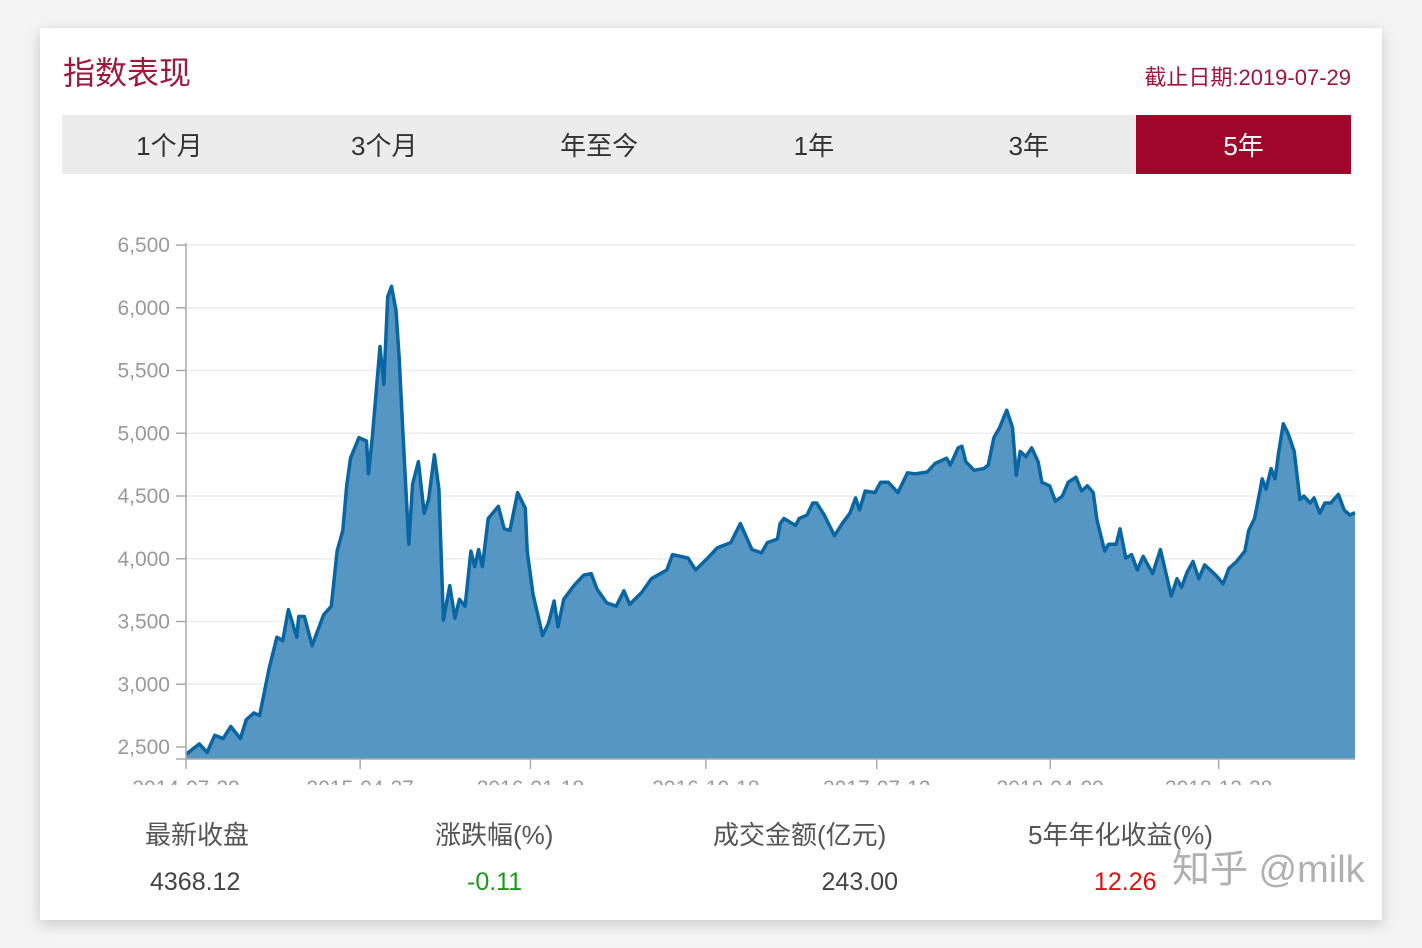 The width and height of the screenshot is (1422, 948). What do you see at coordinates (1050, 781) in the screenshot?
I see `x-tick-label: 2018-04-09` at bounding box center [1050, 781].